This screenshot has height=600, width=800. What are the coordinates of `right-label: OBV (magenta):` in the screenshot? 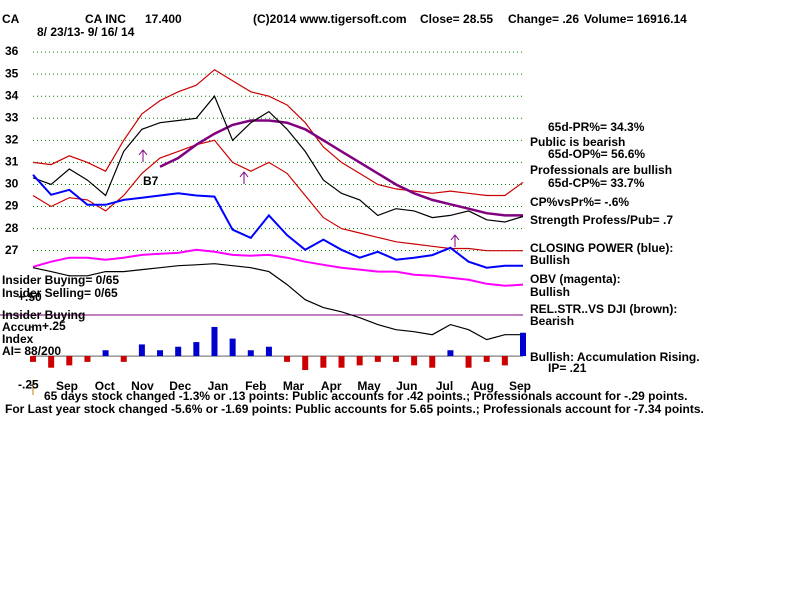 It's located at (575, 279).